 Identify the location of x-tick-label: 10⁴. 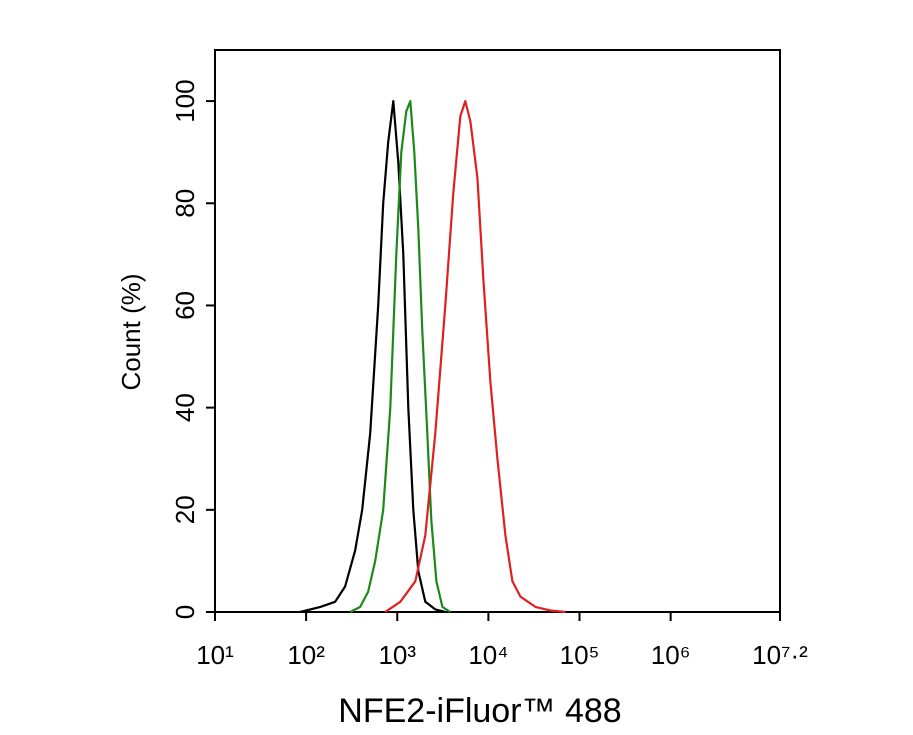
(488, 655).